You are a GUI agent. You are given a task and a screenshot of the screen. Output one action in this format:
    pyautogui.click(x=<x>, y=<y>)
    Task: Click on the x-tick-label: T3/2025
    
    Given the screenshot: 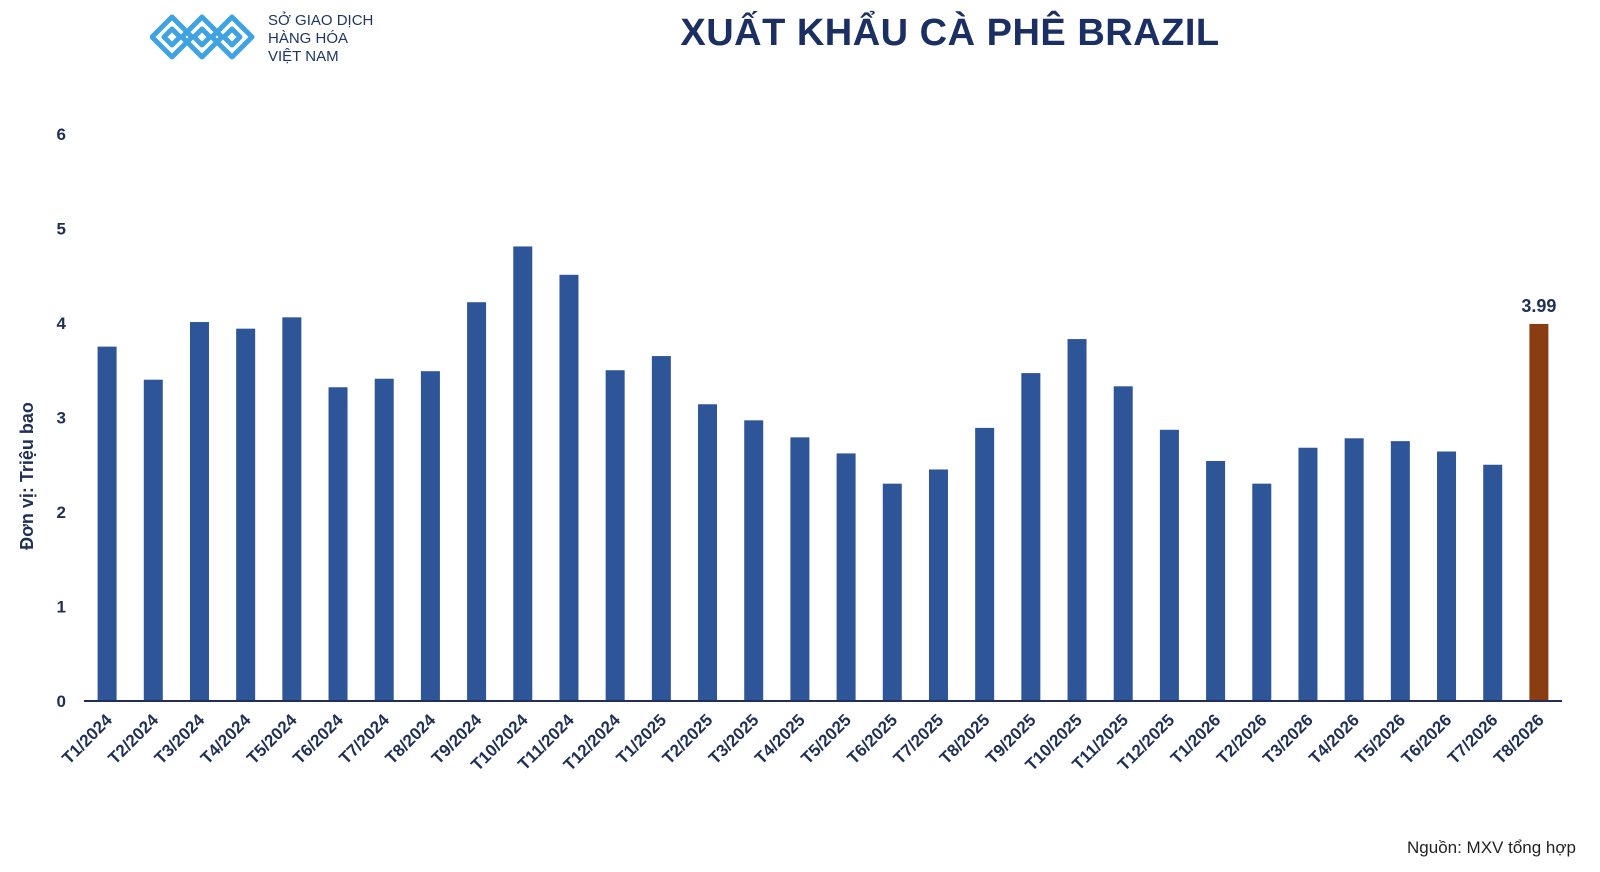 What is the action you would take?
    pyautogui.click(x=734, y=739)
    